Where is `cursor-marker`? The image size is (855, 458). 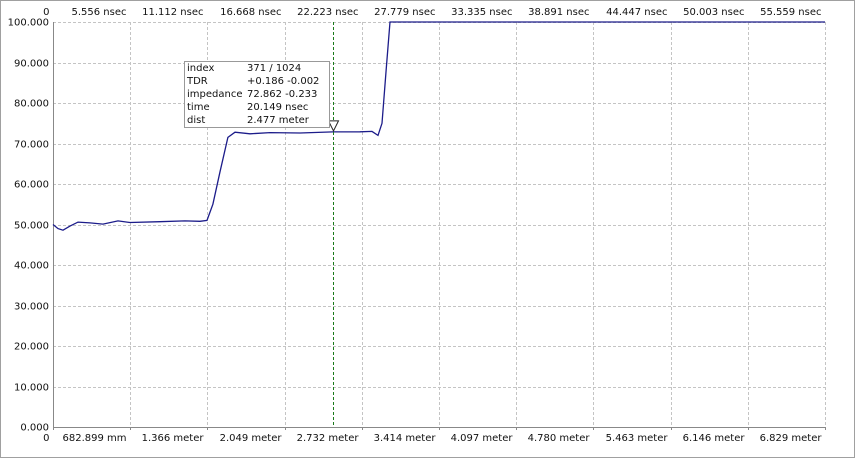
cursor-marker is located at coordinates (333, 126).